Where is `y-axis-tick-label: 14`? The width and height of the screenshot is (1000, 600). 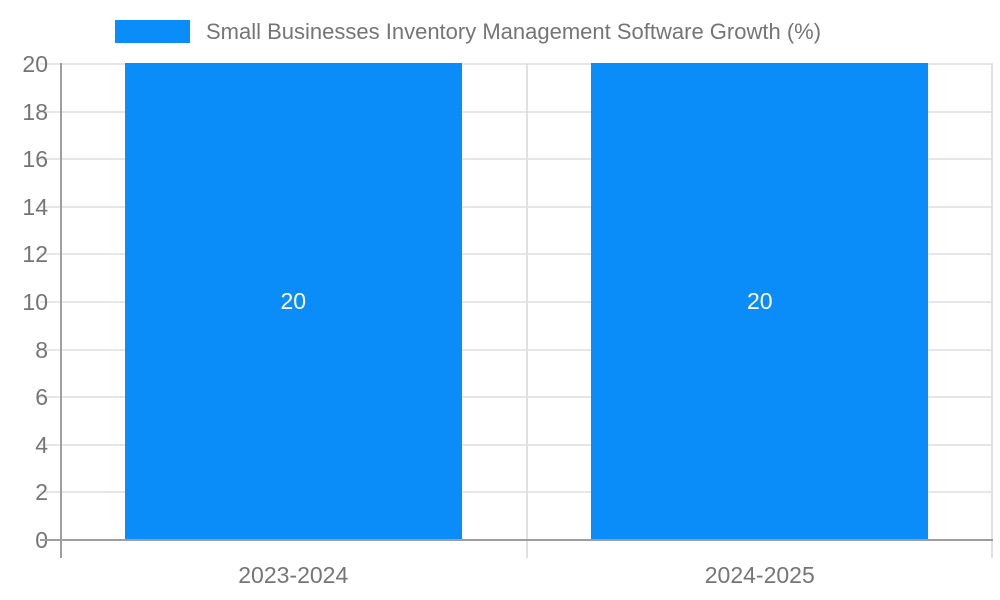 y-axis-tick-label: 14 is located at coordinates (35, 206).